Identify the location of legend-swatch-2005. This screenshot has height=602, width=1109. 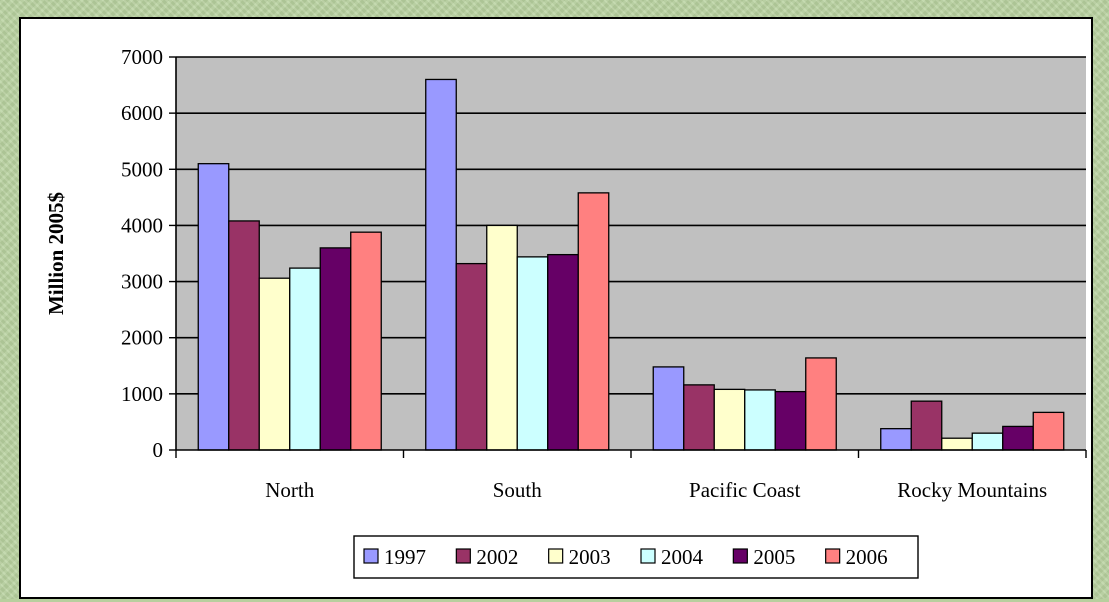
(740, 556).